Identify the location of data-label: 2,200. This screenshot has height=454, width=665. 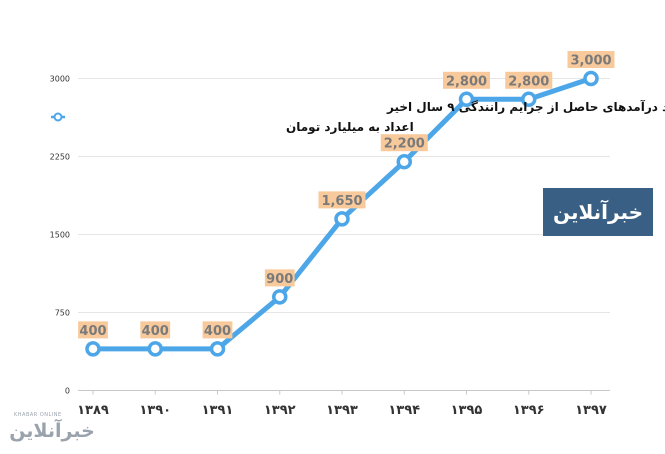
(404, 144).